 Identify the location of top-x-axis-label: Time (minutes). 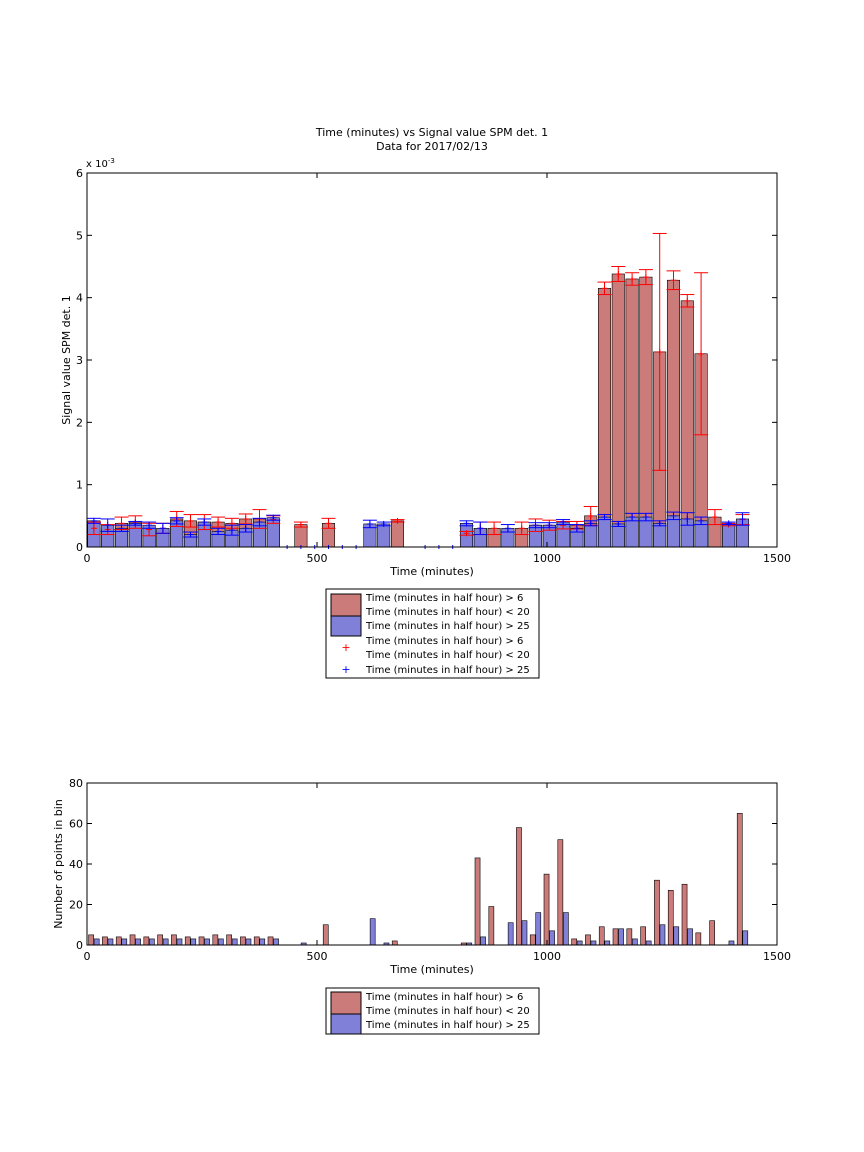
(431, 571).